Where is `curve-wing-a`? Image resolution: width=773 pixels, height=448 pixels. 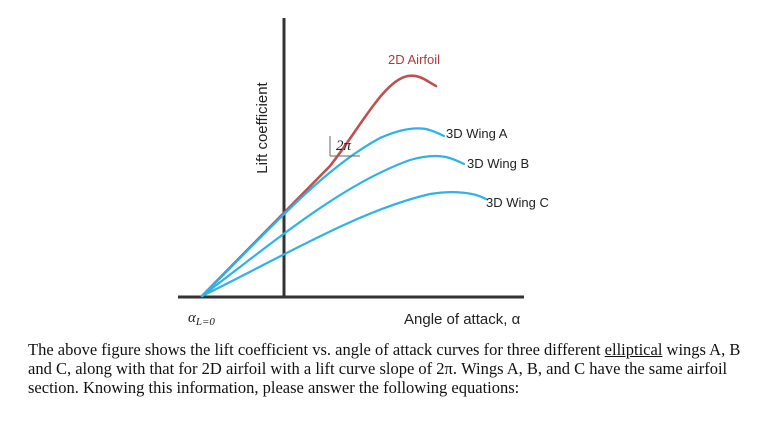
curve-wing-a is located at coordinates (323, 212).